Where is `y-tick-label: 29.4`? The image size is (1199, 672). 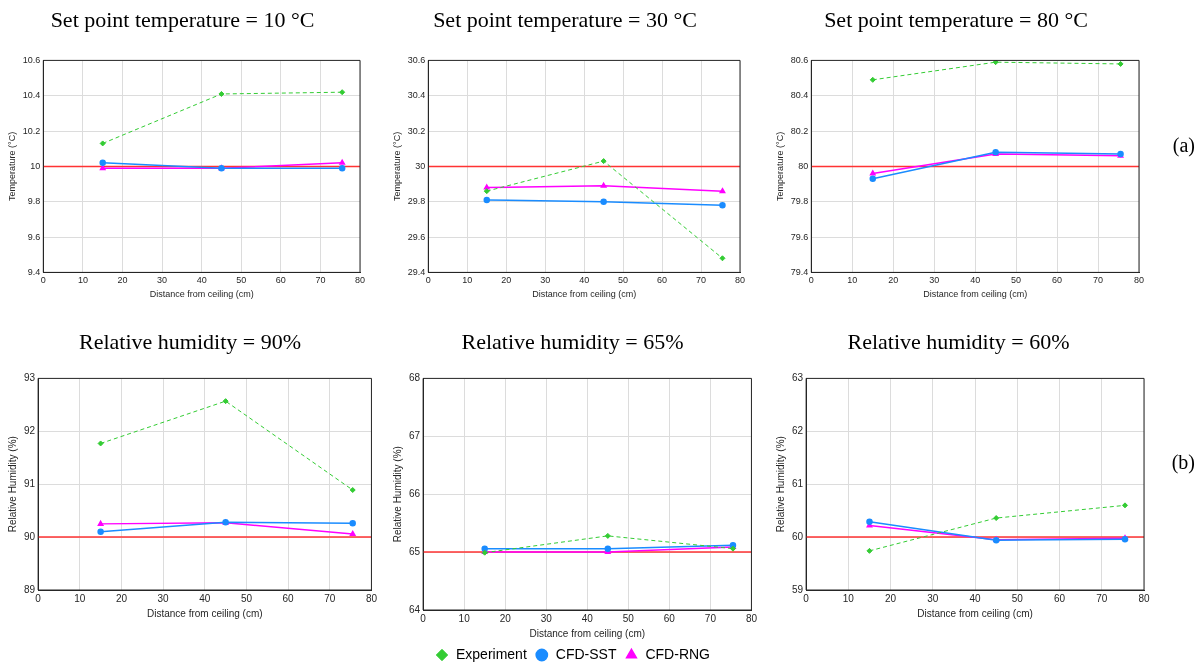 y-tick-label: 29.4 is located at coordinates (416, 271).